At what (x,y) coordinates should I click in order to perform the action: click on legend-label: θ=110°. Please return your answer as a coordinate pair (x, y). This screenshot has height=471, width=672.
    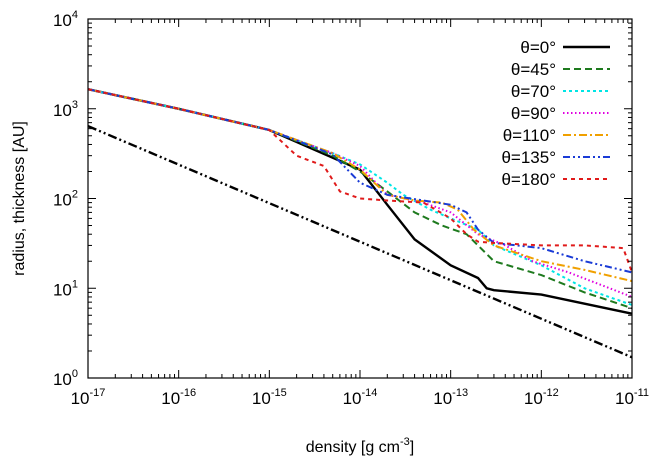
    Looking at the image, I should click on (529, 135).